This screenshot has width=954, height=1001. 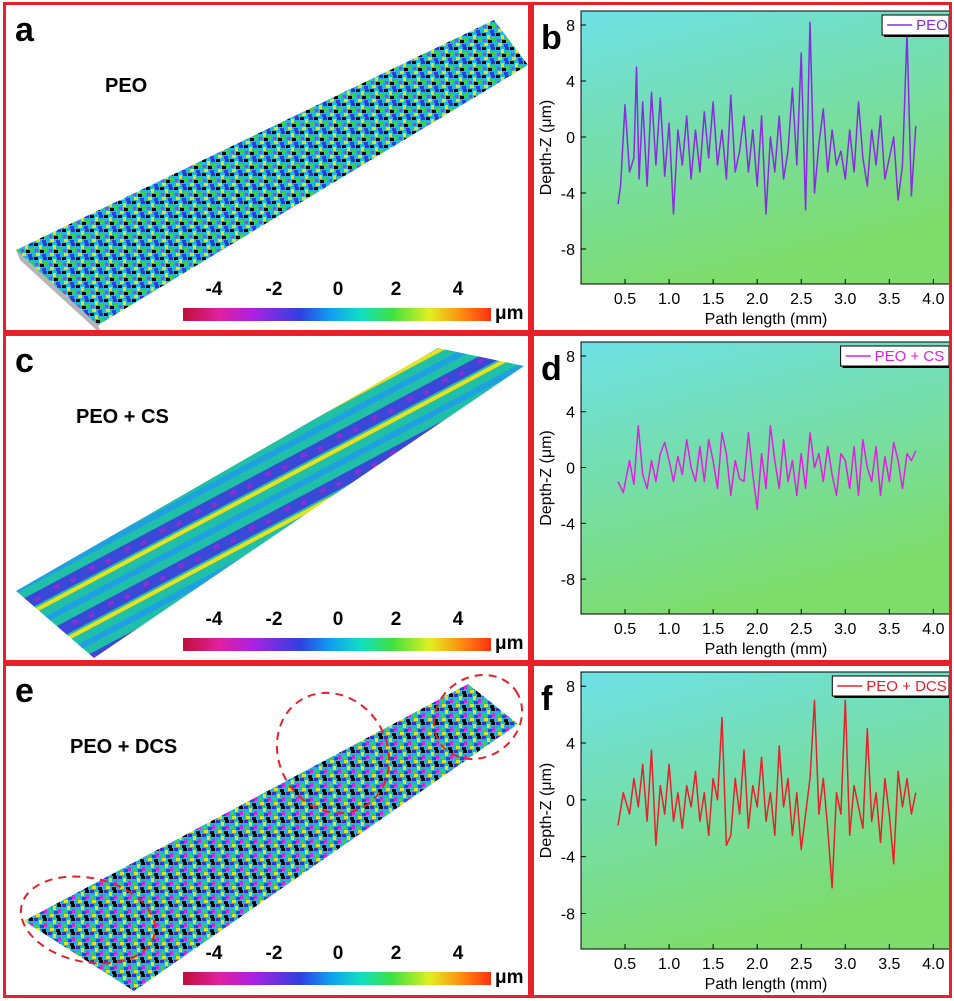 What do you see at coordinates (24, 691) in the screenshot?
I see `panel-label-e: e` at bounding box center [24, 691].